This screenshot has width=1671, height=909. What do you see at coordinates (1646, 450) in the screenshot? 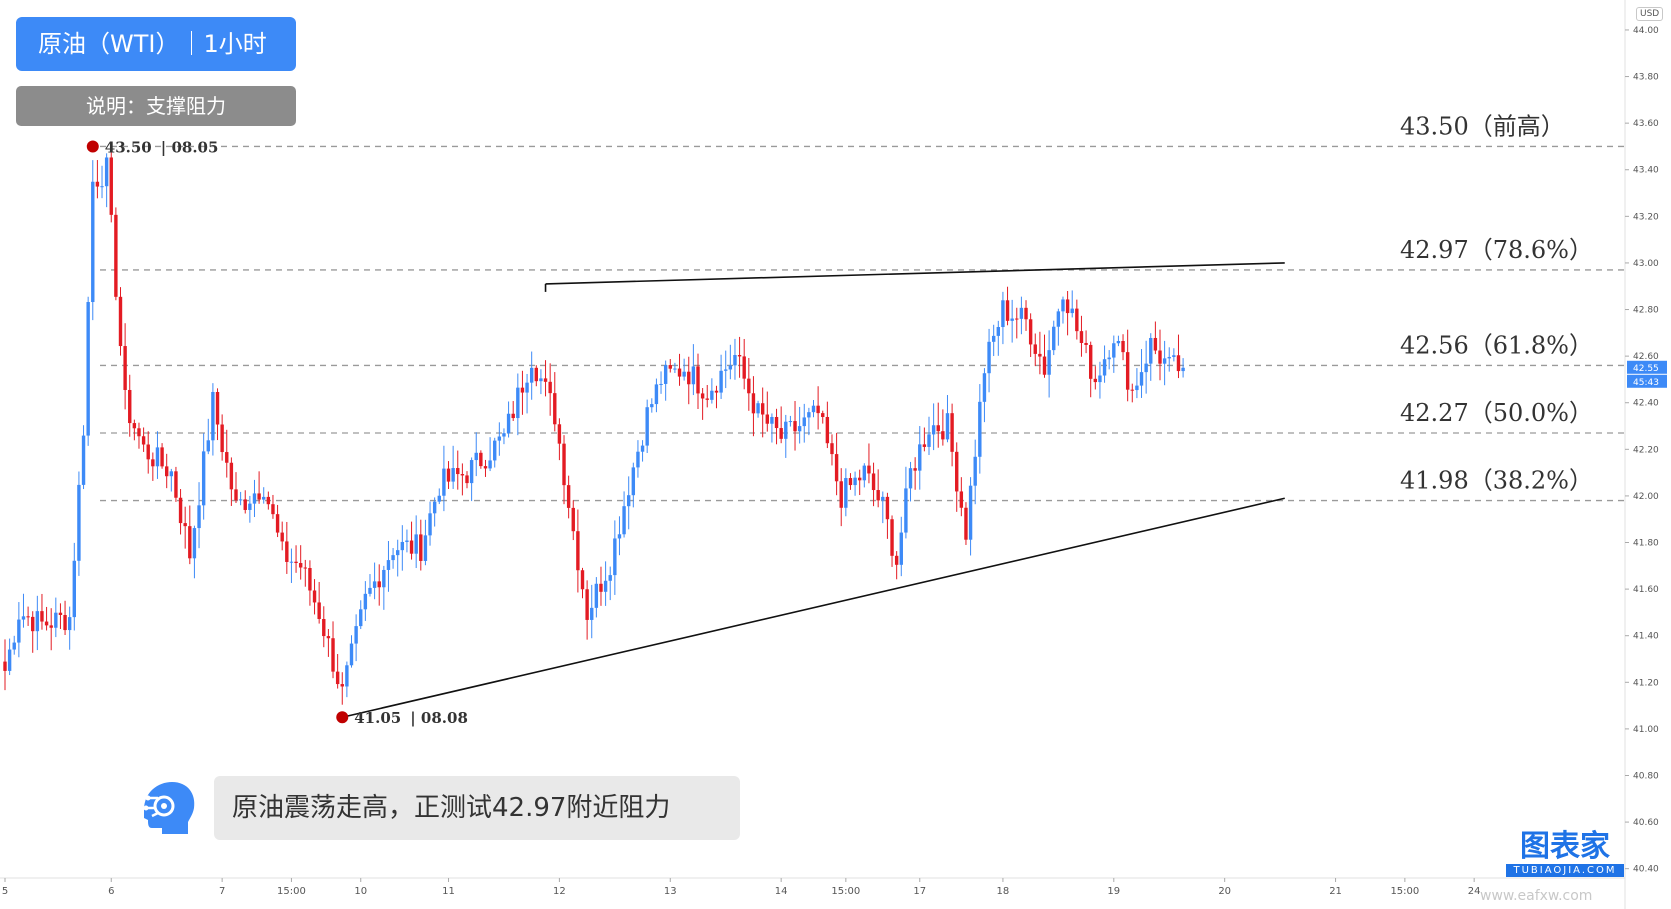
I see `price-tick-label: 42.20` at bounding box center [1646, 450].